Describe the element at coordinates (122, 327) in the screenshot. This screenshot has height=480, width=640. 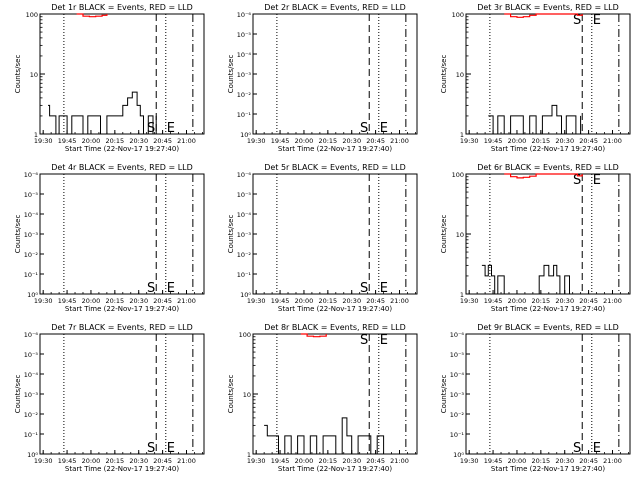
I see `chart-title: Det 7r BLACK = Events, RED = LLD` at that location.